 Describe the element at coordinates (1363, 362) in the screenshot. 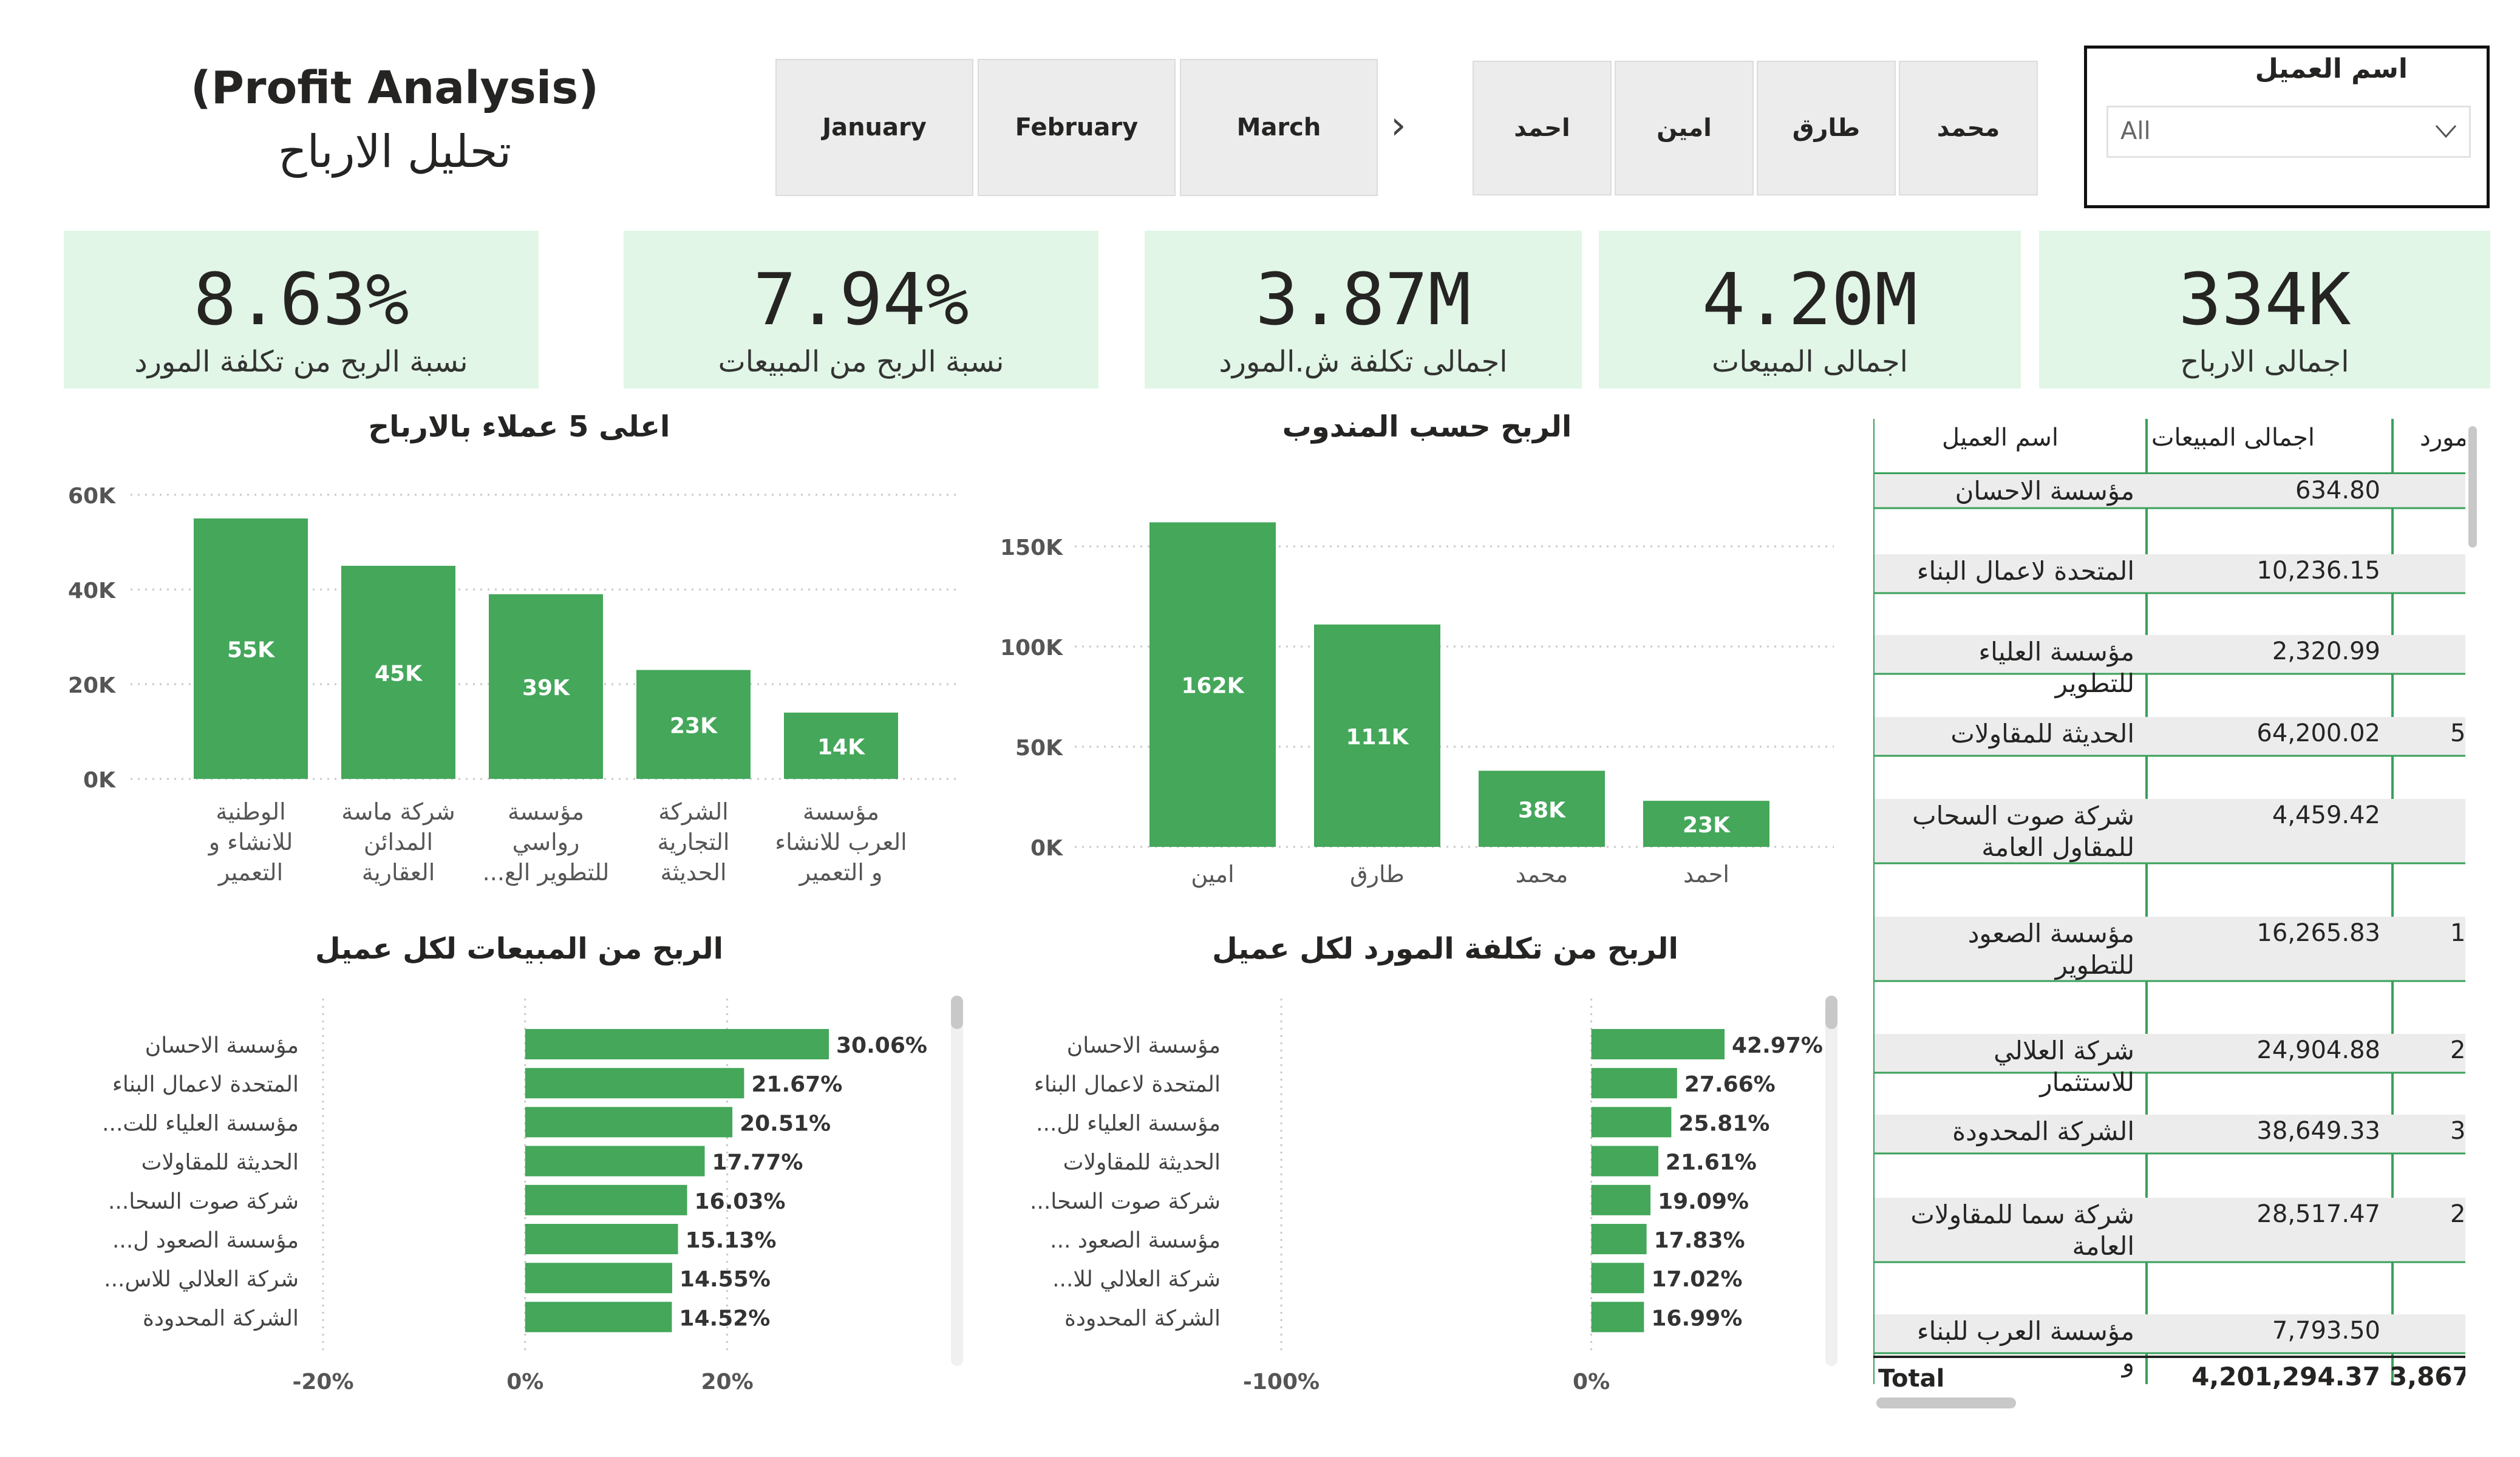

I see `kpi-label: اجمالى تكلفة ش.المورد` at that location.